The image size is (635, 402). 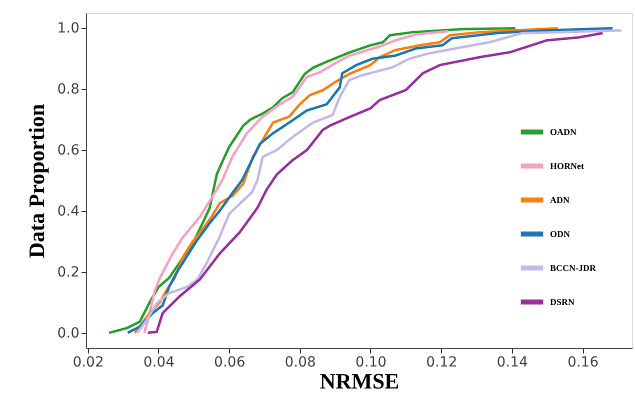 What do you see at coordinates (68, 150) in the screenshot?
I see `y-tick-label: 0.6` at bounding box center [68, 150].